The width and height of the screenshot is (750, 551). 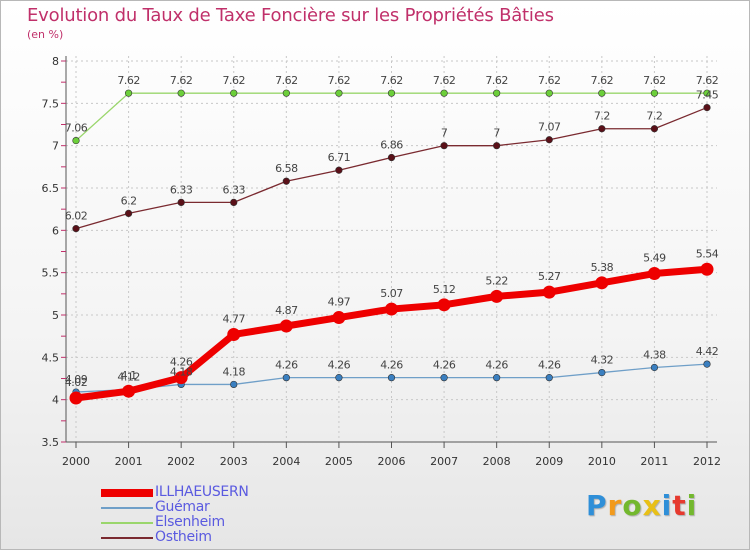 What do you see at coordinates (231, 522) in the screenshot?
I see `legend-item-elsenheim: Elsenheim` at bounding box center [231, 522].